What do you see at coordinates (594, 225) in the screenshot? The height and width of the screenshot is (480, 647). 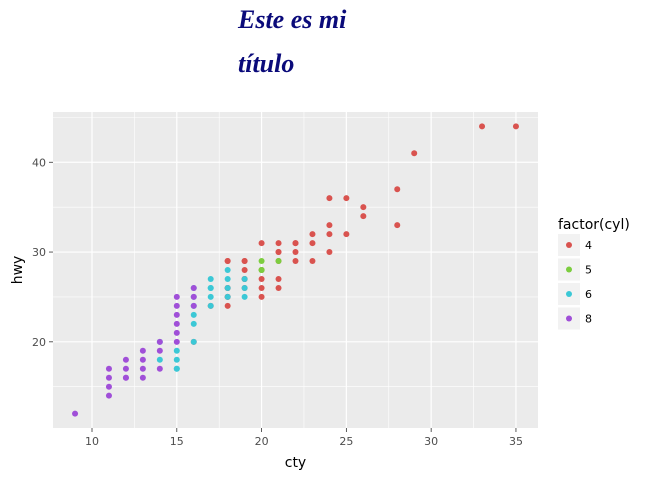 I see `legend-title: factor(cyl)` at bounding box center [594, 225].